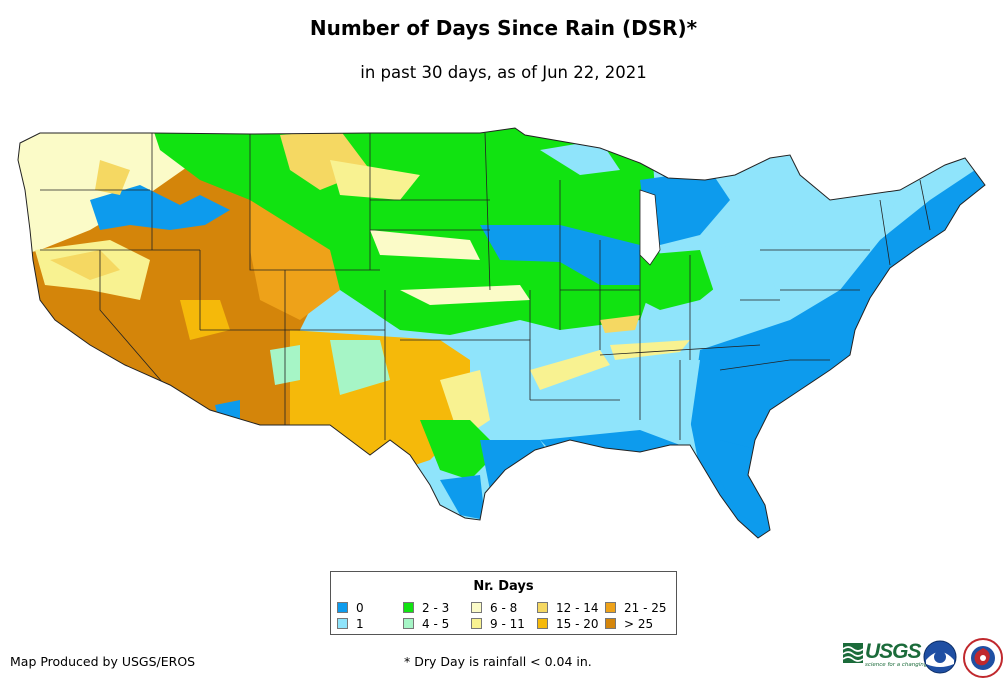  What do you see at coordinates (568, 625) in the screenshot?
I see `legend-item-7: 15 - 20` at bounding box center [568, 625].